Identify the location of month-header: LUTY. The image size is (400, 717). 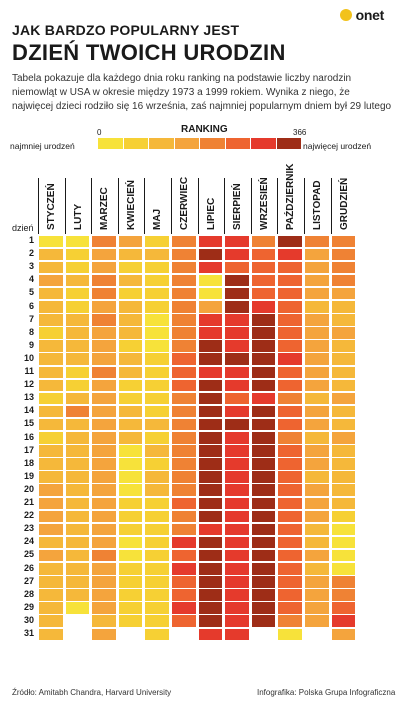
(79, 204).